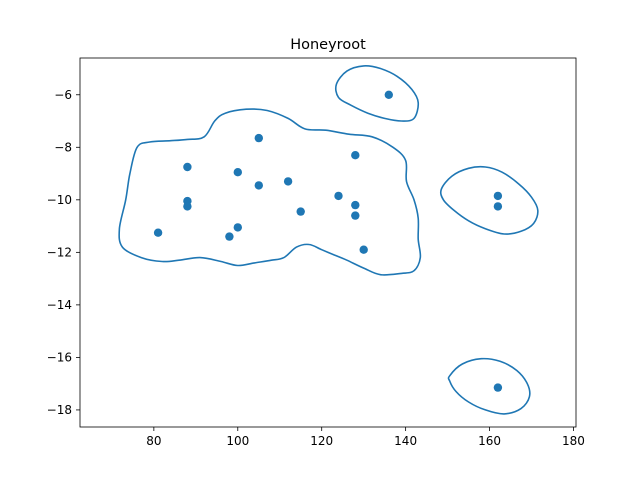 This screenshot has width=640, height=480. What do you see at coordinates (59, 305) in the screenshot?
I see `y-tick-label: −14` at bounding box center [59, 305].